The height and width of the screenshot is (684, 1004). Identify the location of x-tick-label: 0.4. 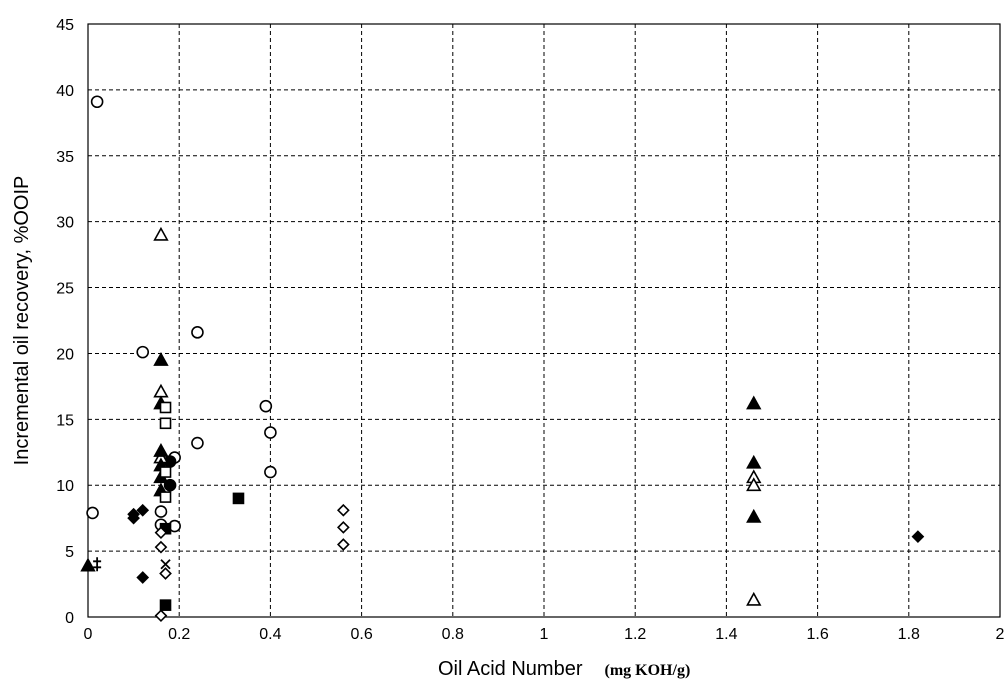
(270, 634).